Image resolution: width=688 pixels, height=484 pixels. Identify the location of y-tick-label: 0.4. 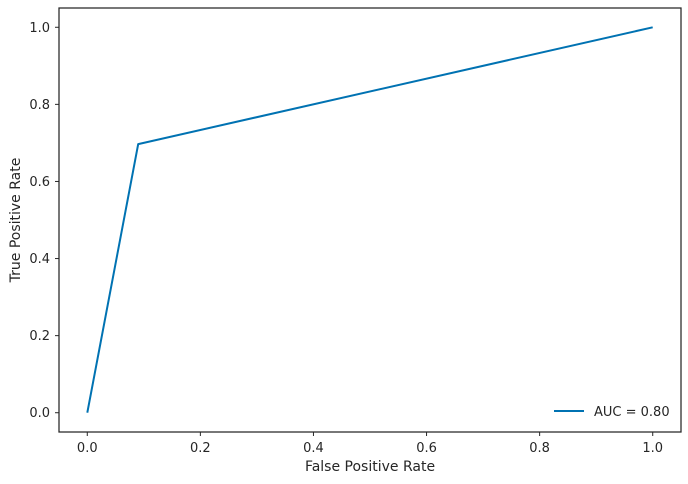
(39, 259).